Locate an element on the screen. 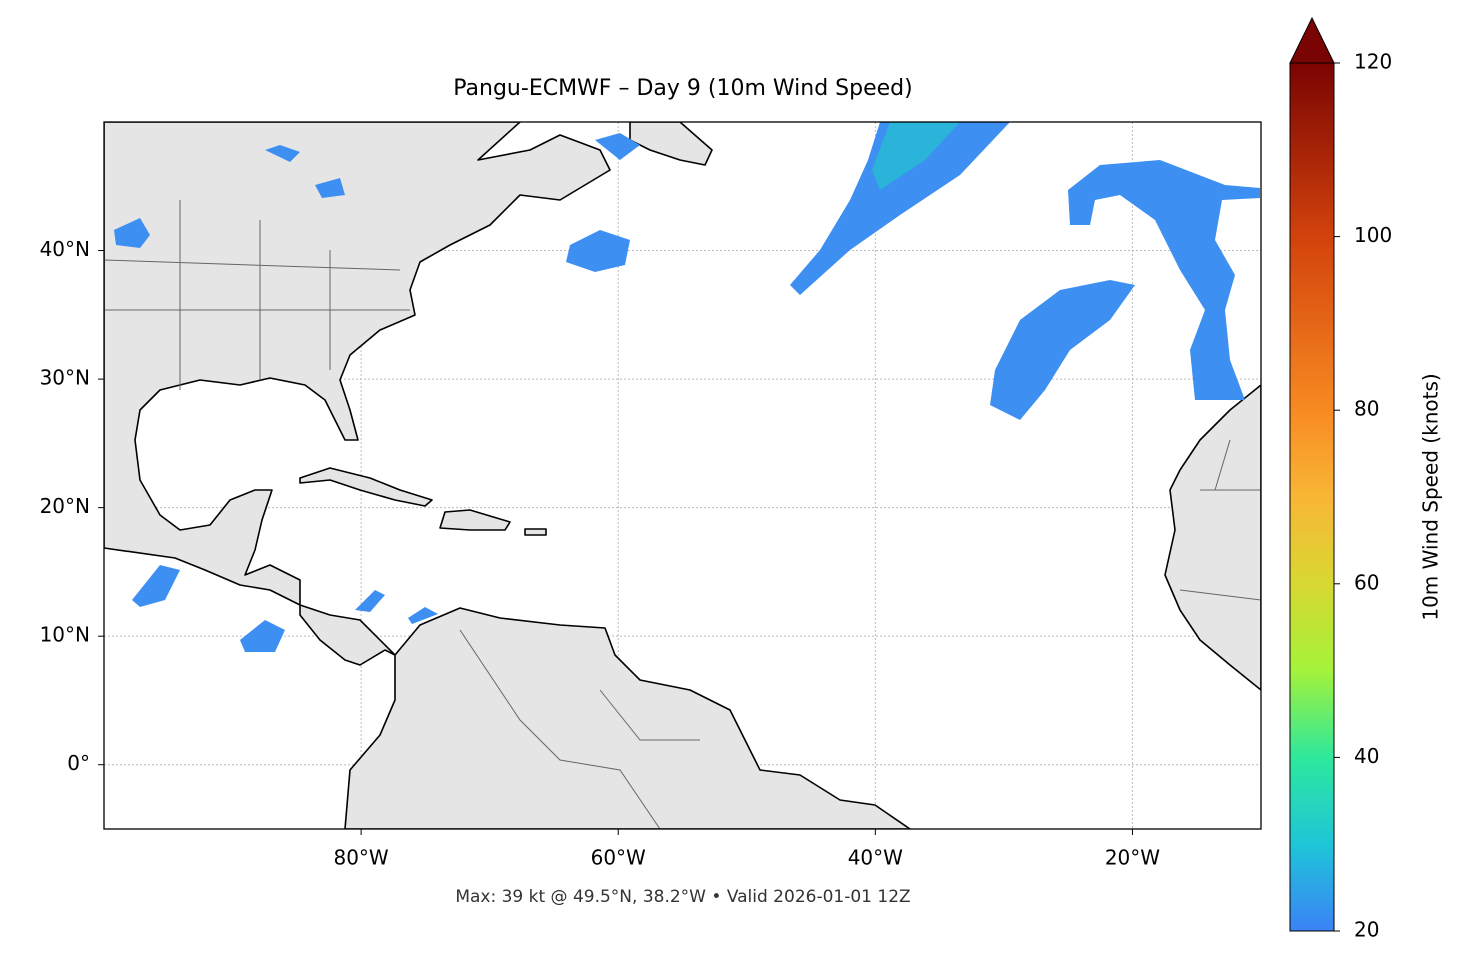  canada-maritimes is located at coordinates (671, 144).